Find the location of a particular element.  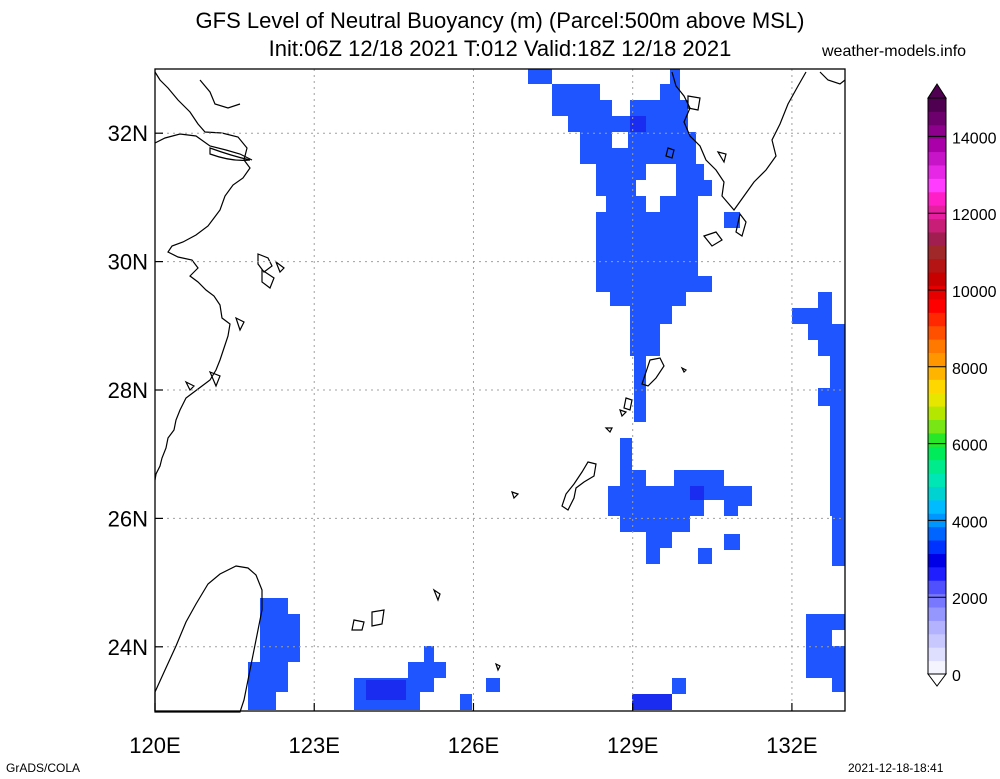

ryukyu-amami is located at coordinates (653, 372).